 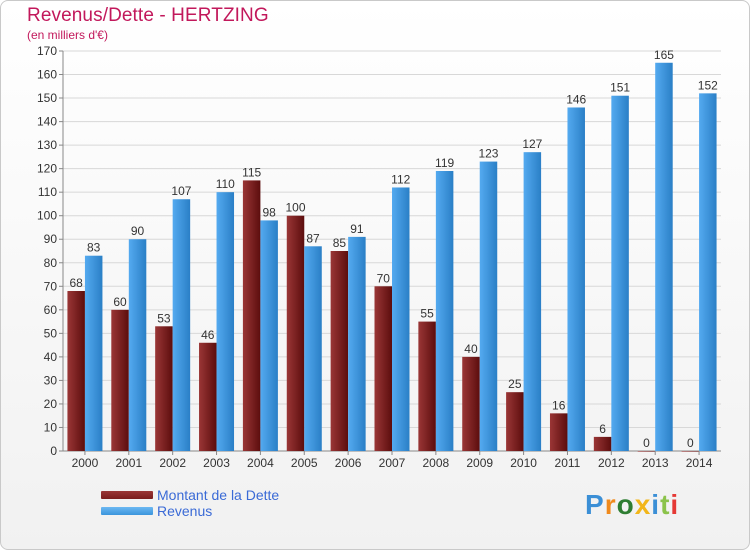 I want to click on x-tick-label: 2003, so click(x=216, y=463).